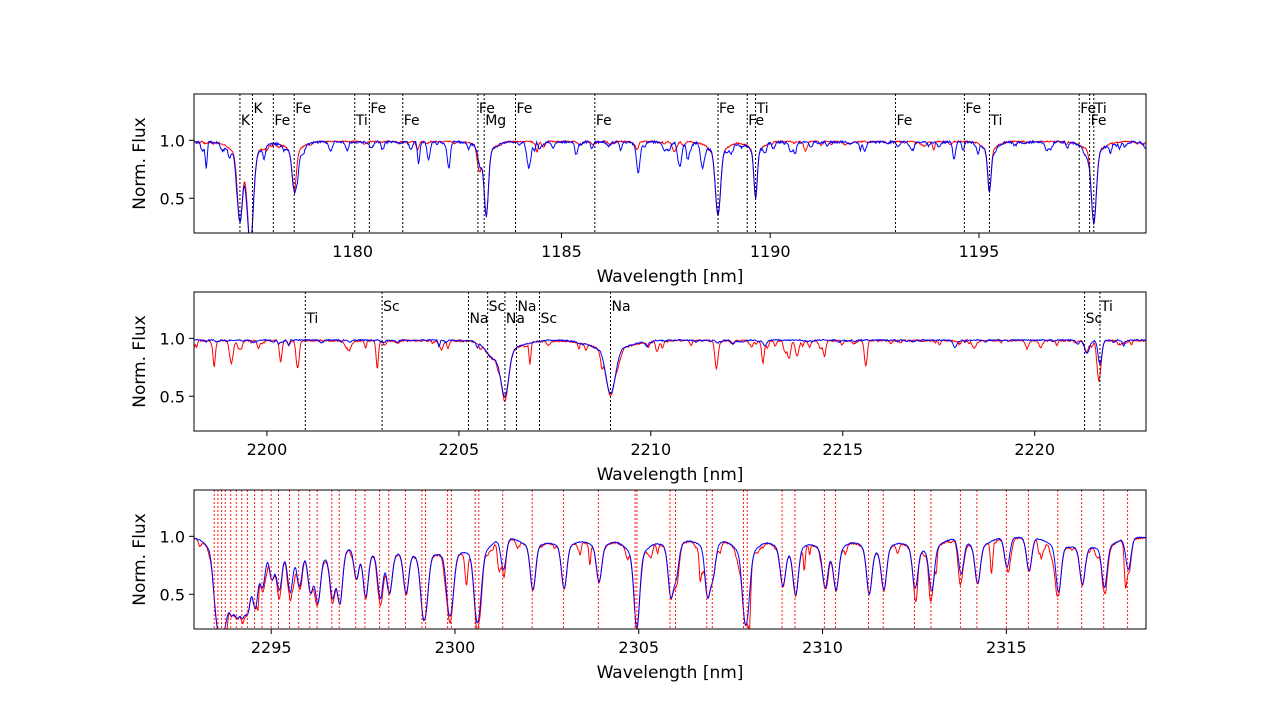  Describe the element at coordinates (822, 647) in the screenshot. I see `x-tick-label: 2310` at that location.